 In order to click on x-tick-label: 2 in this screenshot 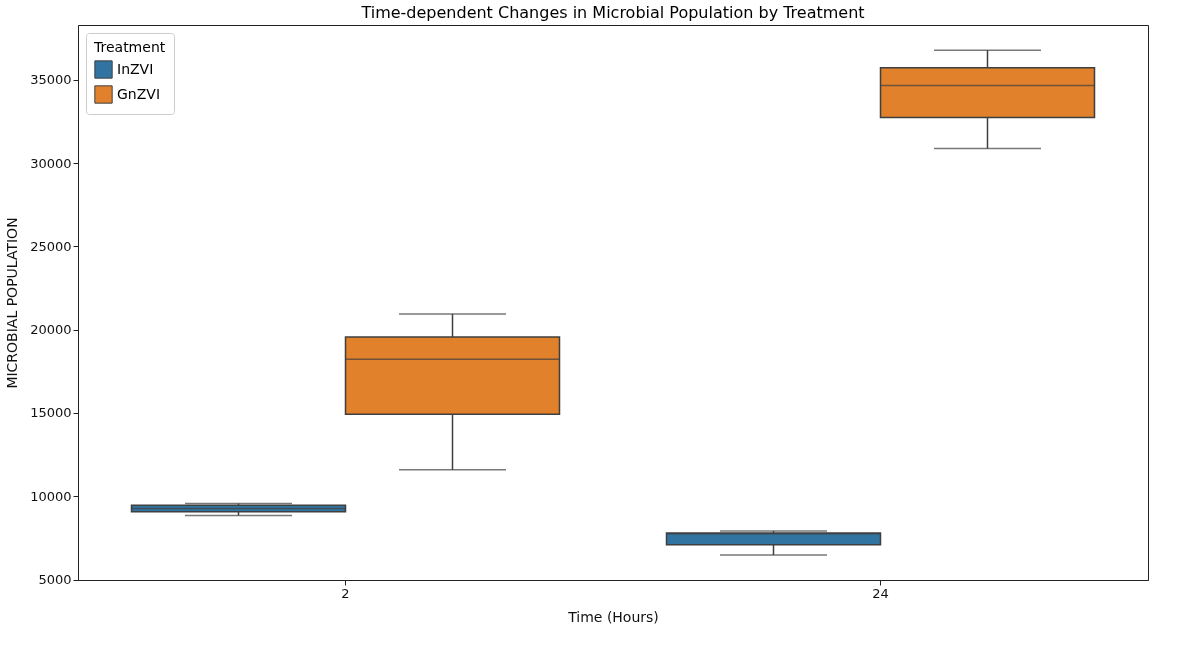, I will do `click(345, 593)`.